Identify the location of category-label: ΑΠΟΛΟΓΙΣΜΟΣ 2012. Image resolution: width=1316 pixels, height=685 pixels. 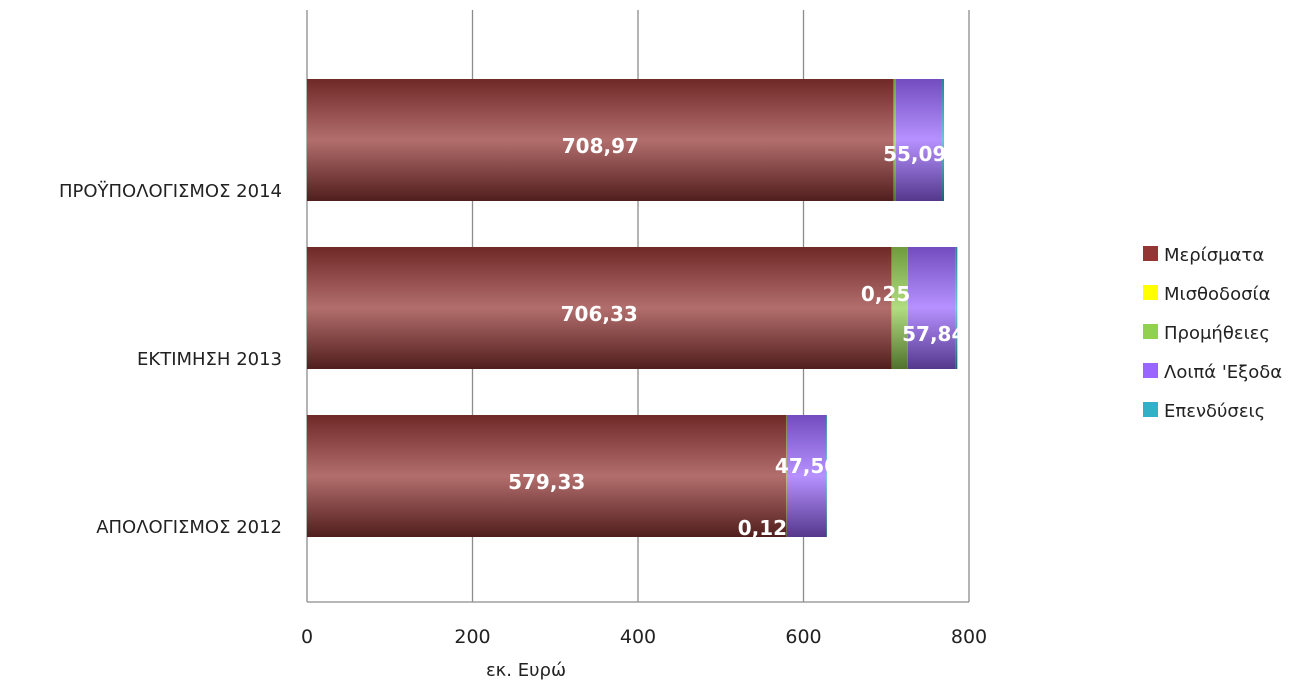
(189, 527).